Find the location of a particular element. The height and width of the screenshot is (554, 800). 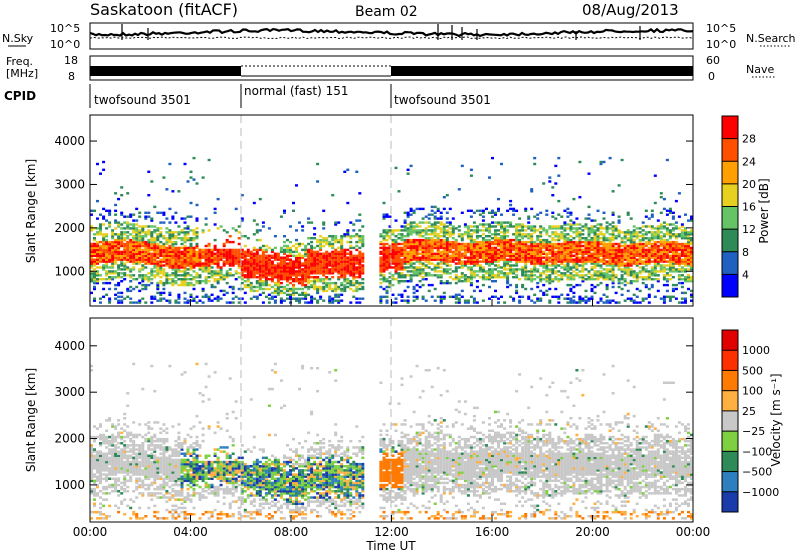

power-axes-ytick-label-3: 4000 is located at coordinates (69, 141).